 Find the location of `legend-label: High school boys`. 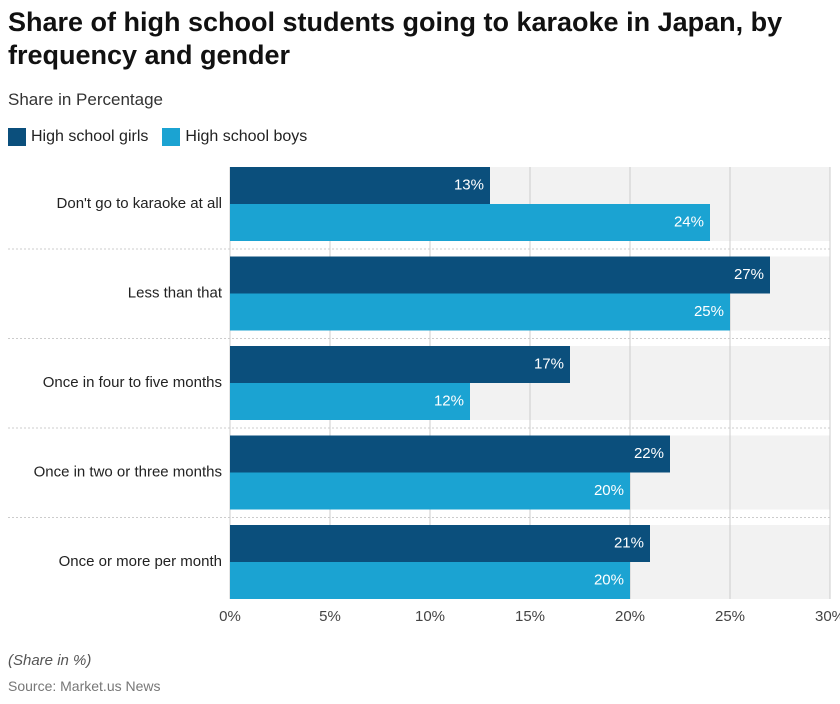

legend-label: High school boys is located at coordinates (246, 136).